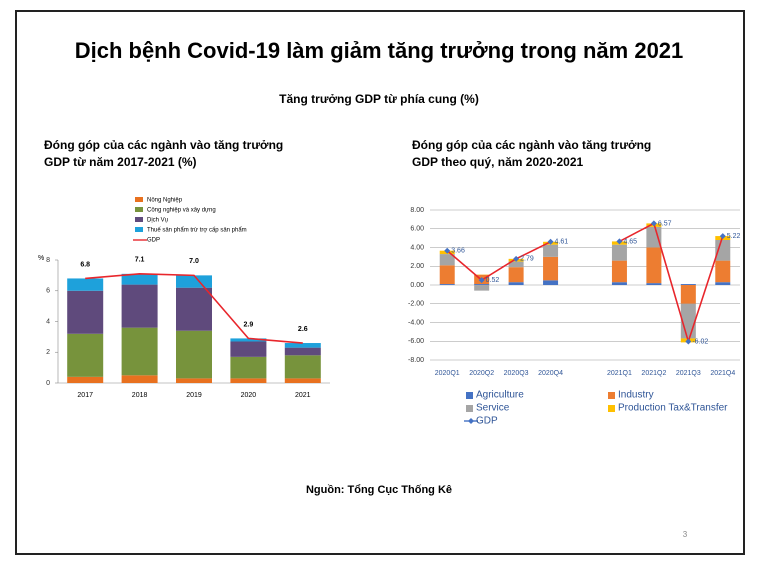 Image resolution: width=759 pixels, height=567 pixels. Describe the element at coordinates (417, 247) in the screenshot. I see `y-tick-label: 4.00` at that location.